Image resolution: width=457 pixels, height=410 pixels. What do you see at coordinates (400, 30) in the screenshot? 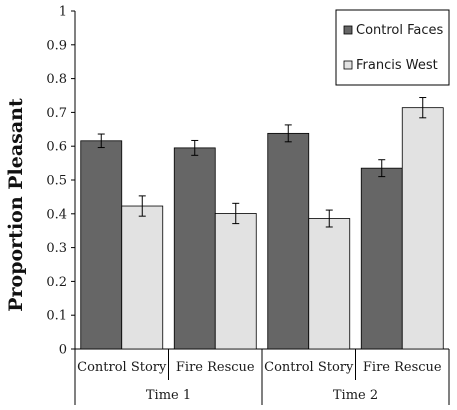
I see `legend-label-control-faces: Control Faces` at bounding box center [400, 30].